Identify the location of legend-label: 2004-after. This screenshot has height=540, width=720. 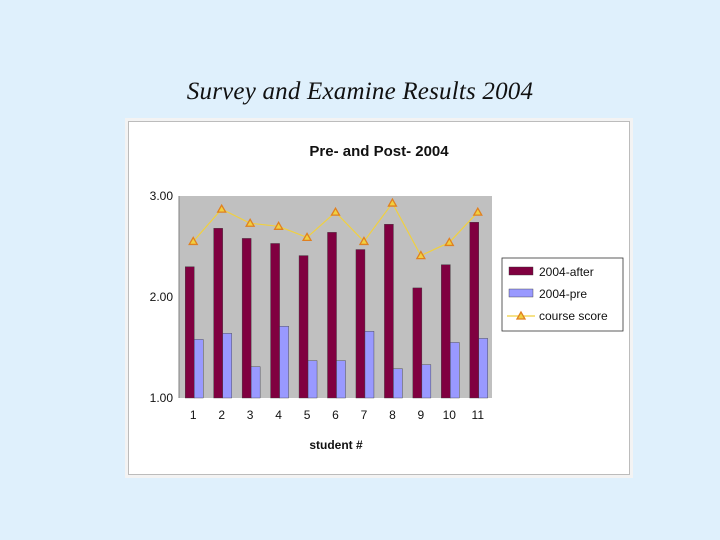
(566, 272).